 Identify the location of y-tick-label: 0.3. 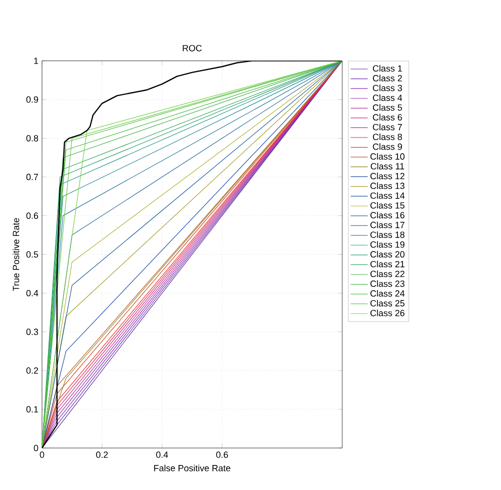
(32, 332).